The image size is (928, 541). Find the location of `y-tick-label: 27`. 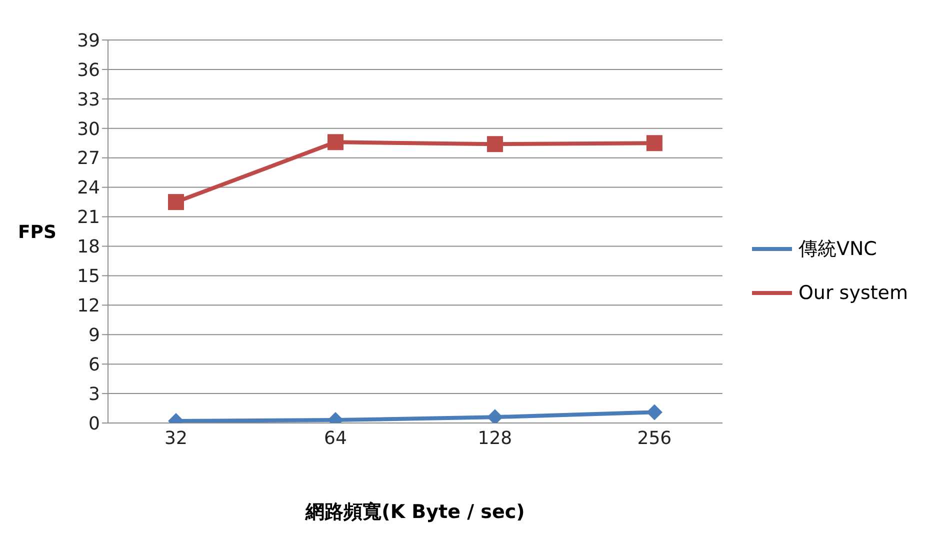

y-tick-label: 27 is located at coordinates (88, 159).